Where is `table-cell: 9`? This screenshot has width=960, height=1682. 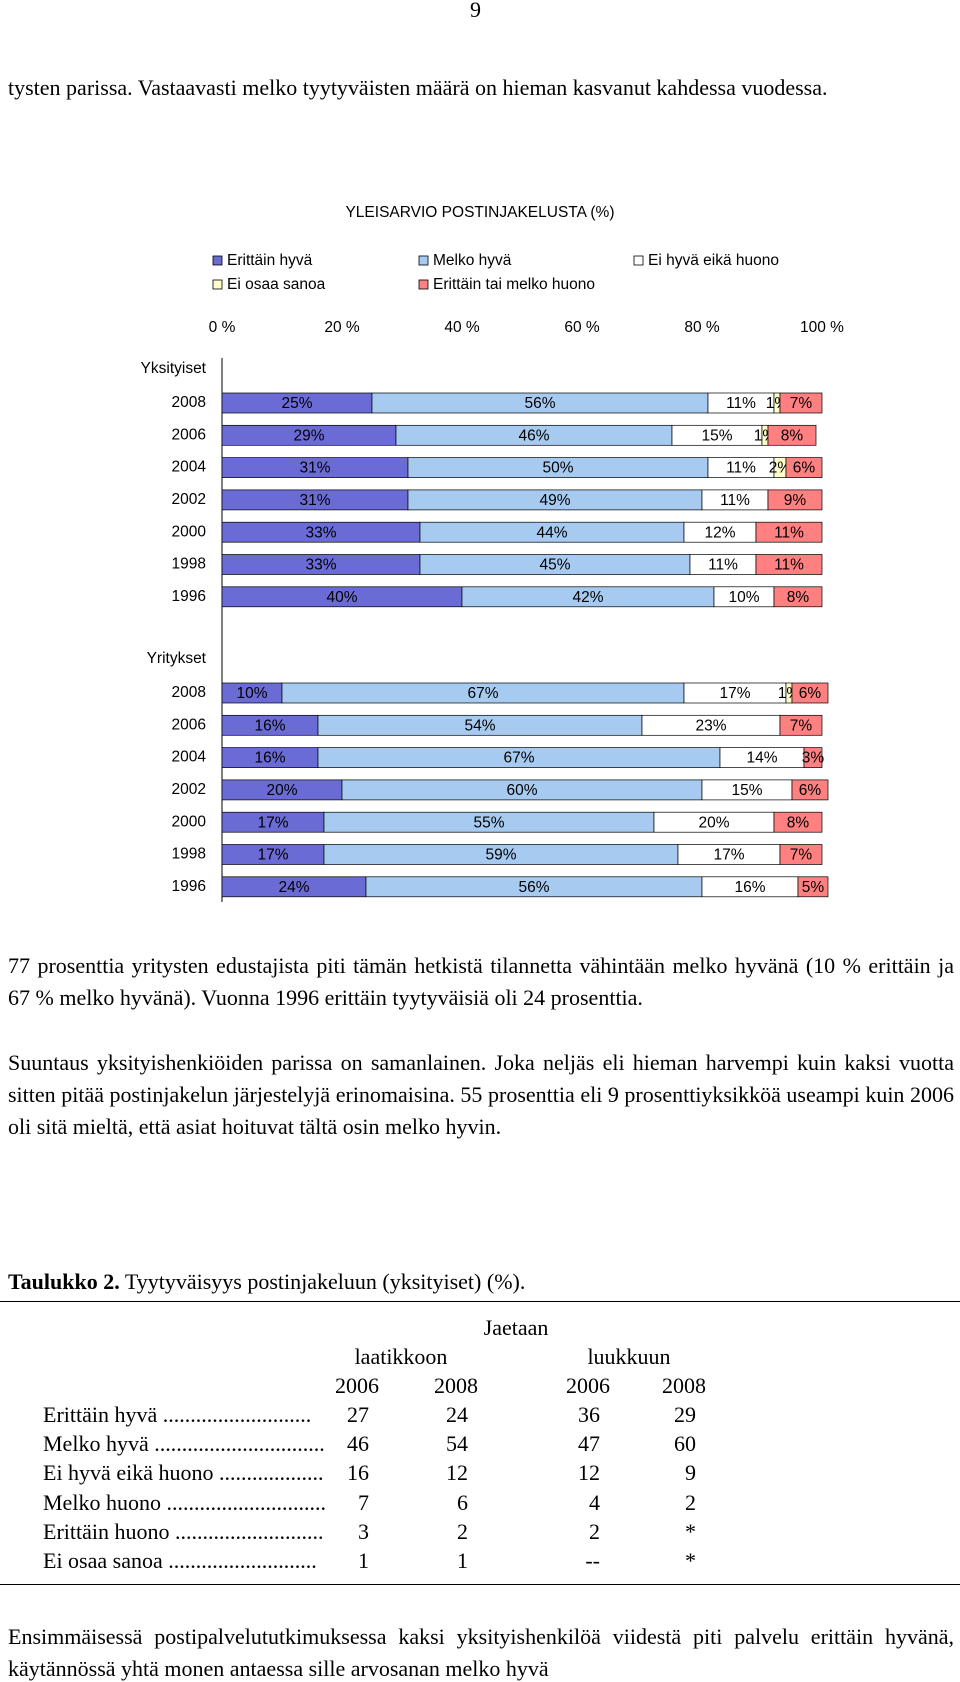
table-cell: 9 is located at coordinates (690, 1473).